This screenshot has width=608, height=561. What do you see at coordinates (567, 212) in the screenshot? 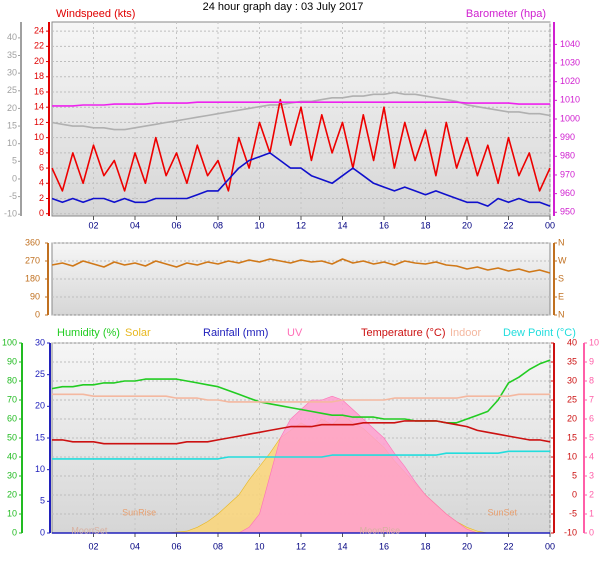
I see `y-tick-label: 950` at bounding box center [567, 212].